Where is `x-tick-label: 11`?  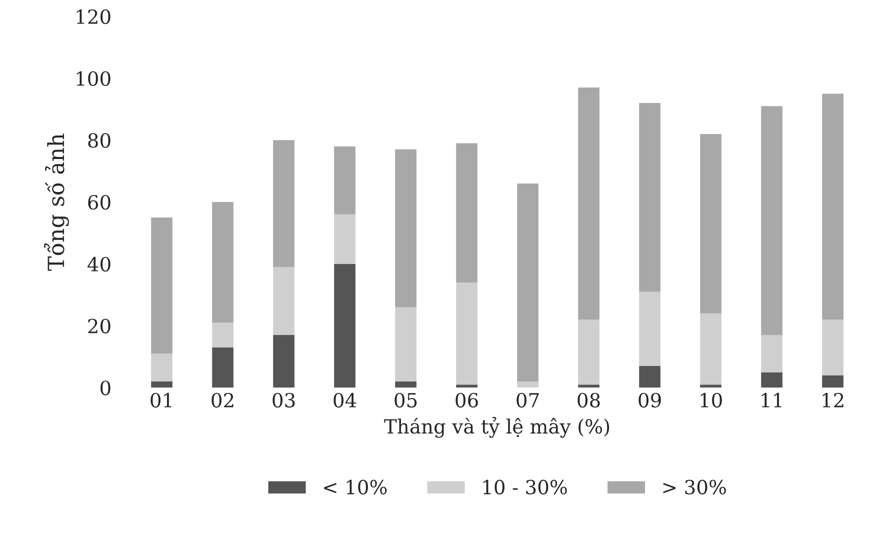 x-tick-label: 11 is located at coordinates (772, 400).